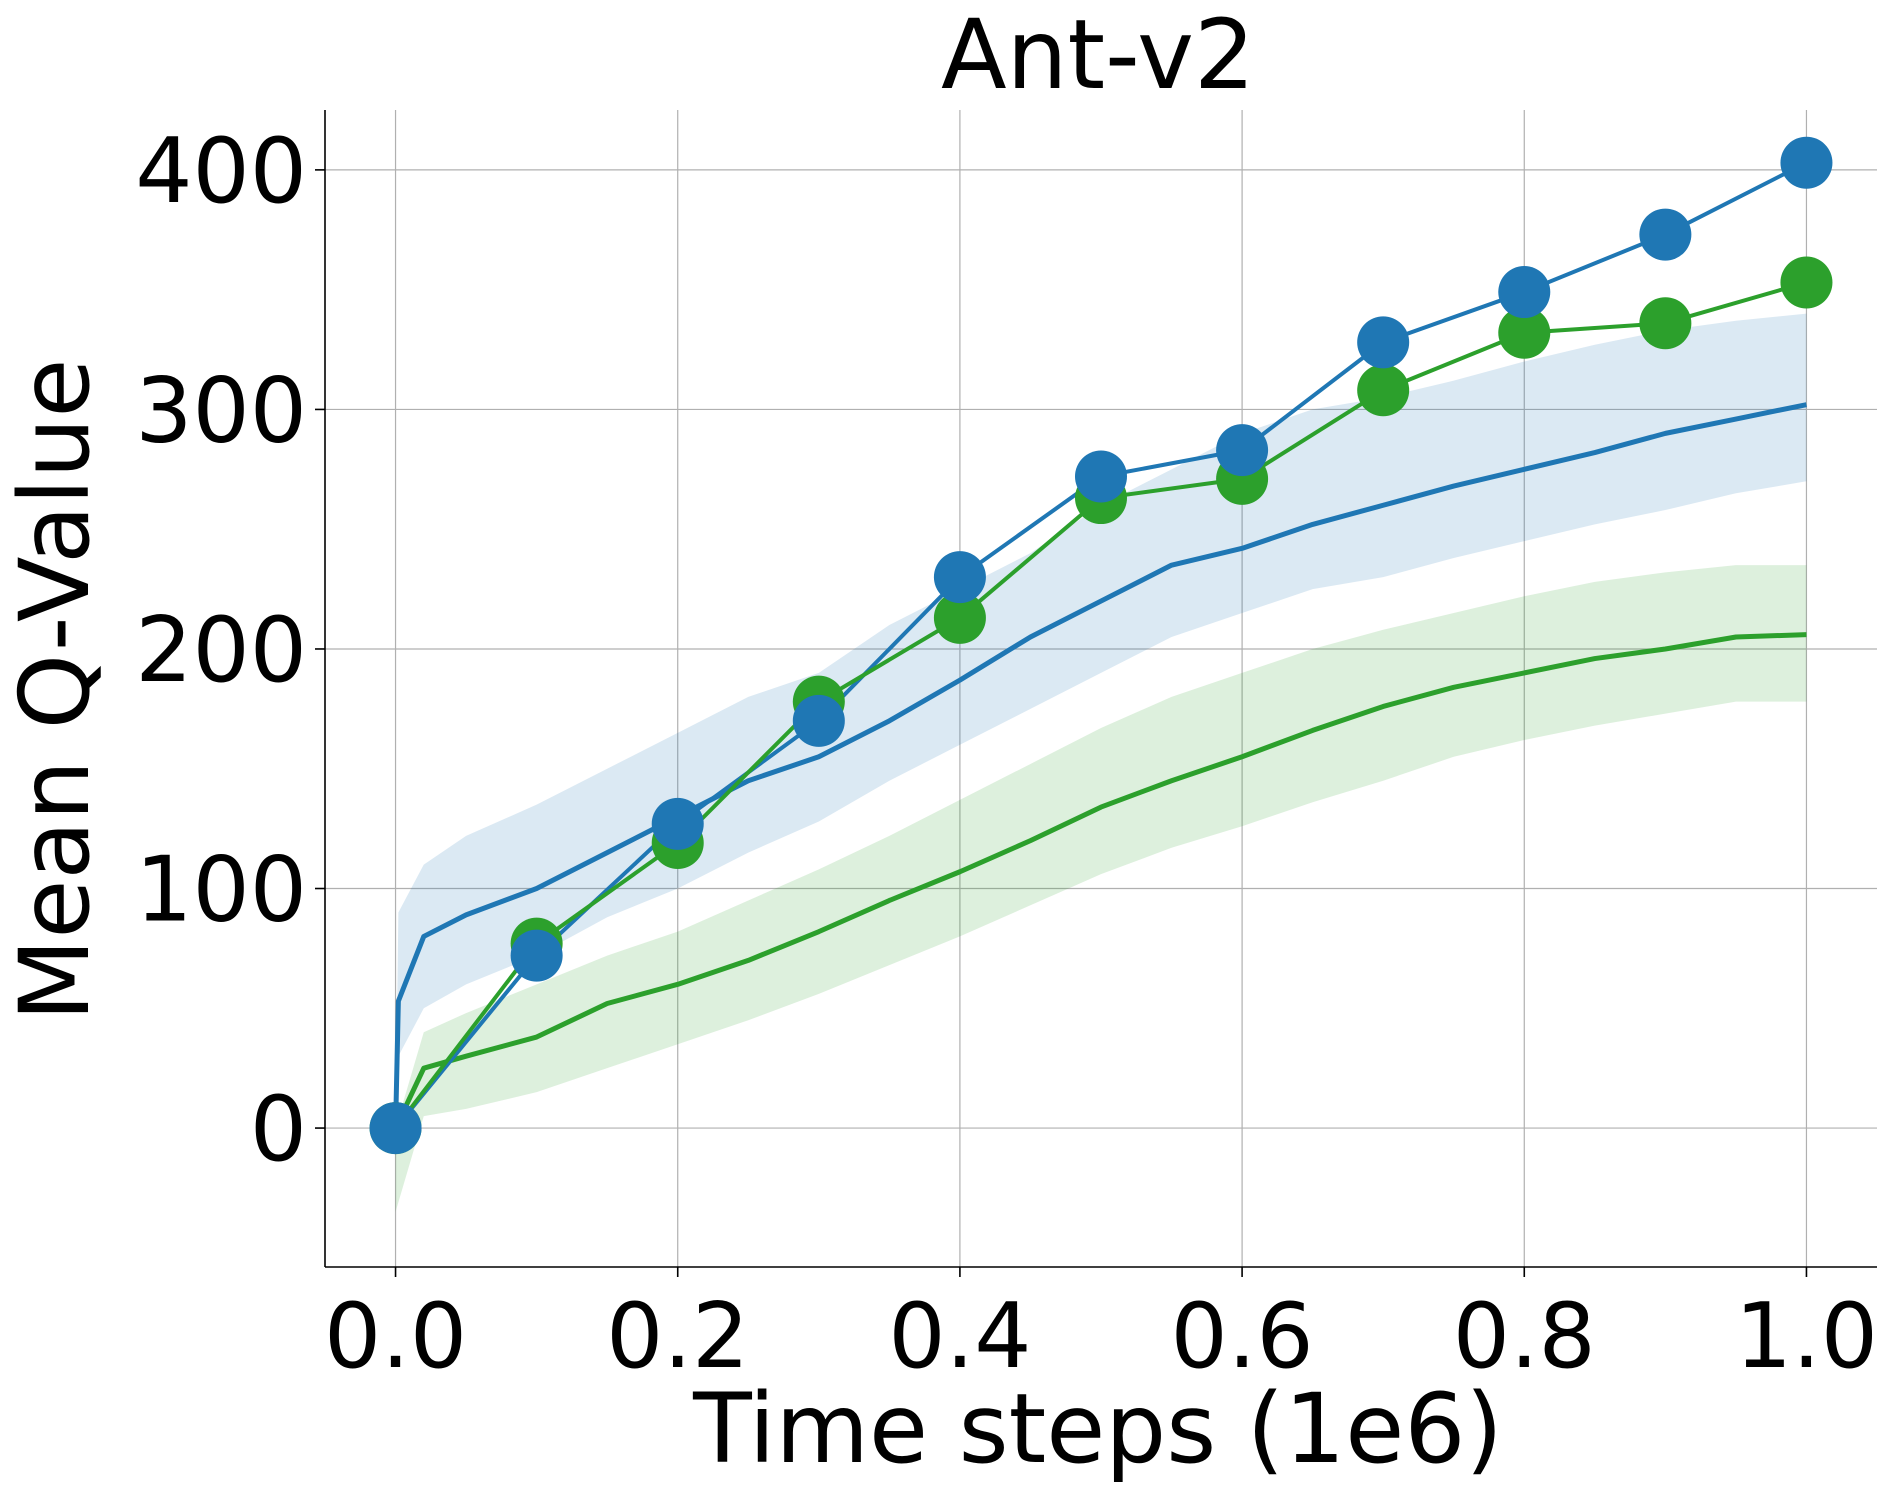 The height and width of the screenshot is (1493, 1897). Describe the element at coordinates (221, 890) in the screenshot. I see `y-tick-label: 100` at that location.